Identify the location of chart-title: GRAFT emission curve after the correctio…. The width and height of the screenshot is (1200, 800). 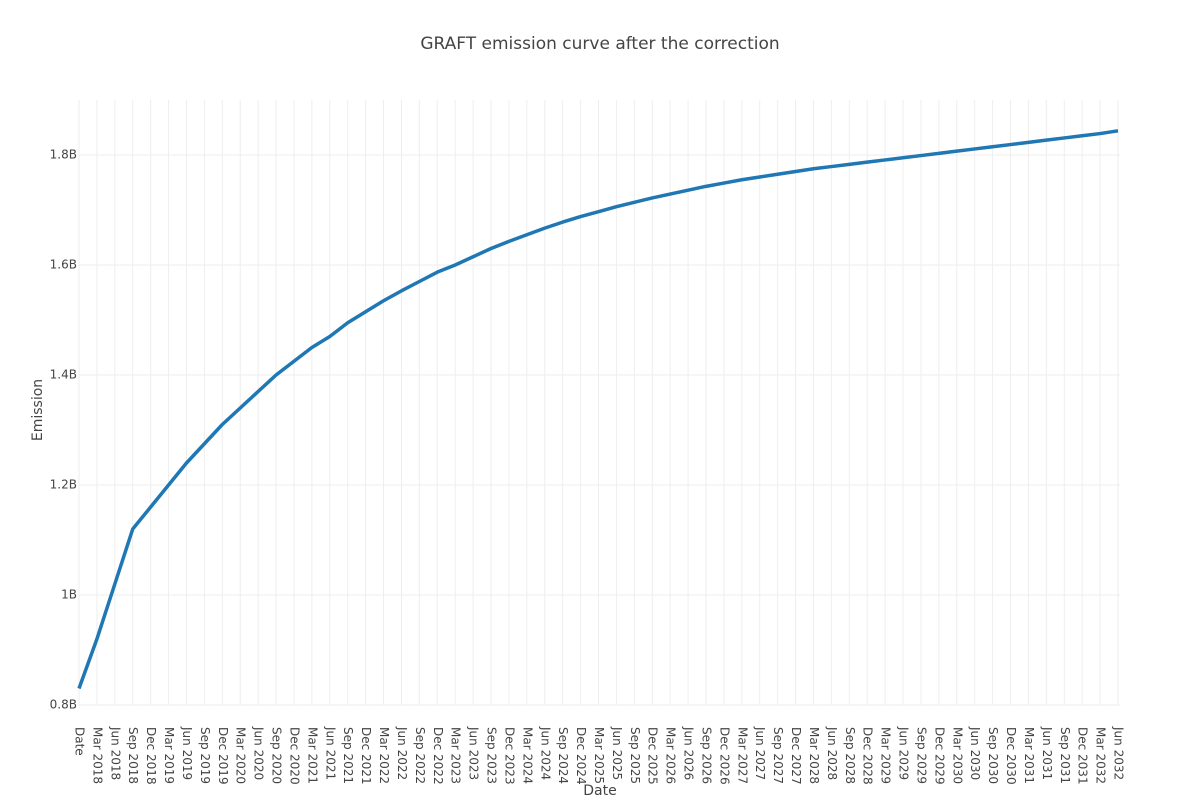
(599, 44).